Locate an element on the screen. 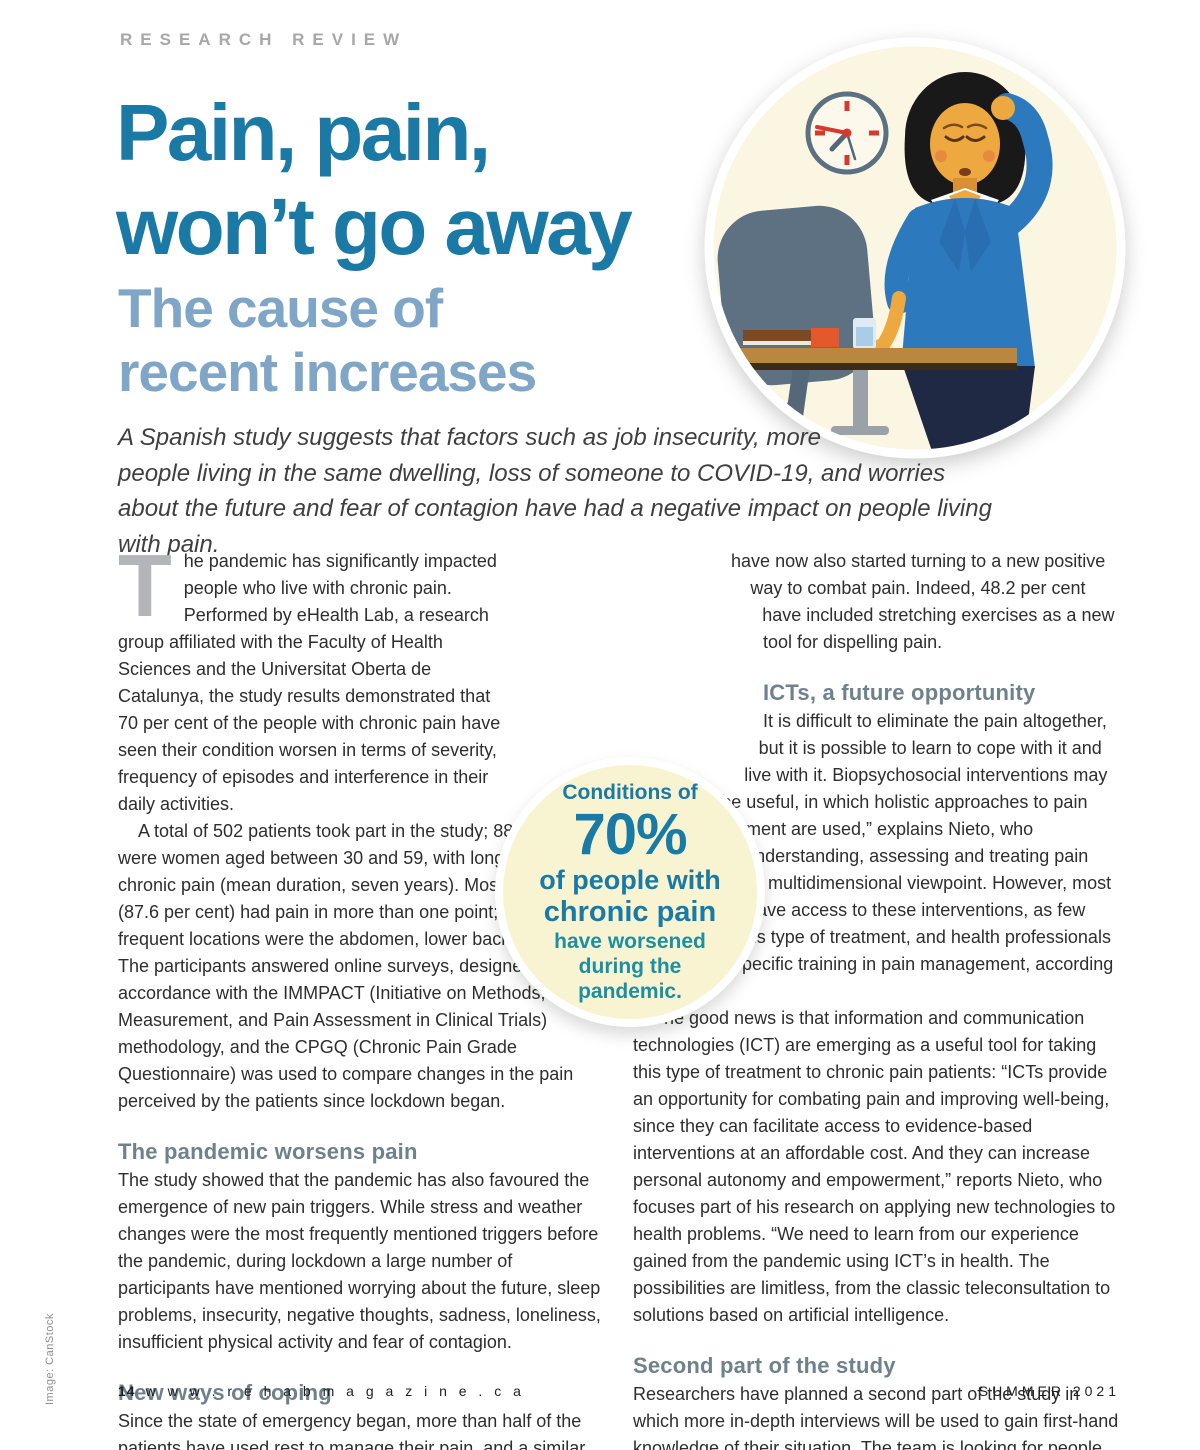 Image resolution: width=1200 pixels, height=1450 pixels. callout-stat: 70% is located at coordinates (630, 834).